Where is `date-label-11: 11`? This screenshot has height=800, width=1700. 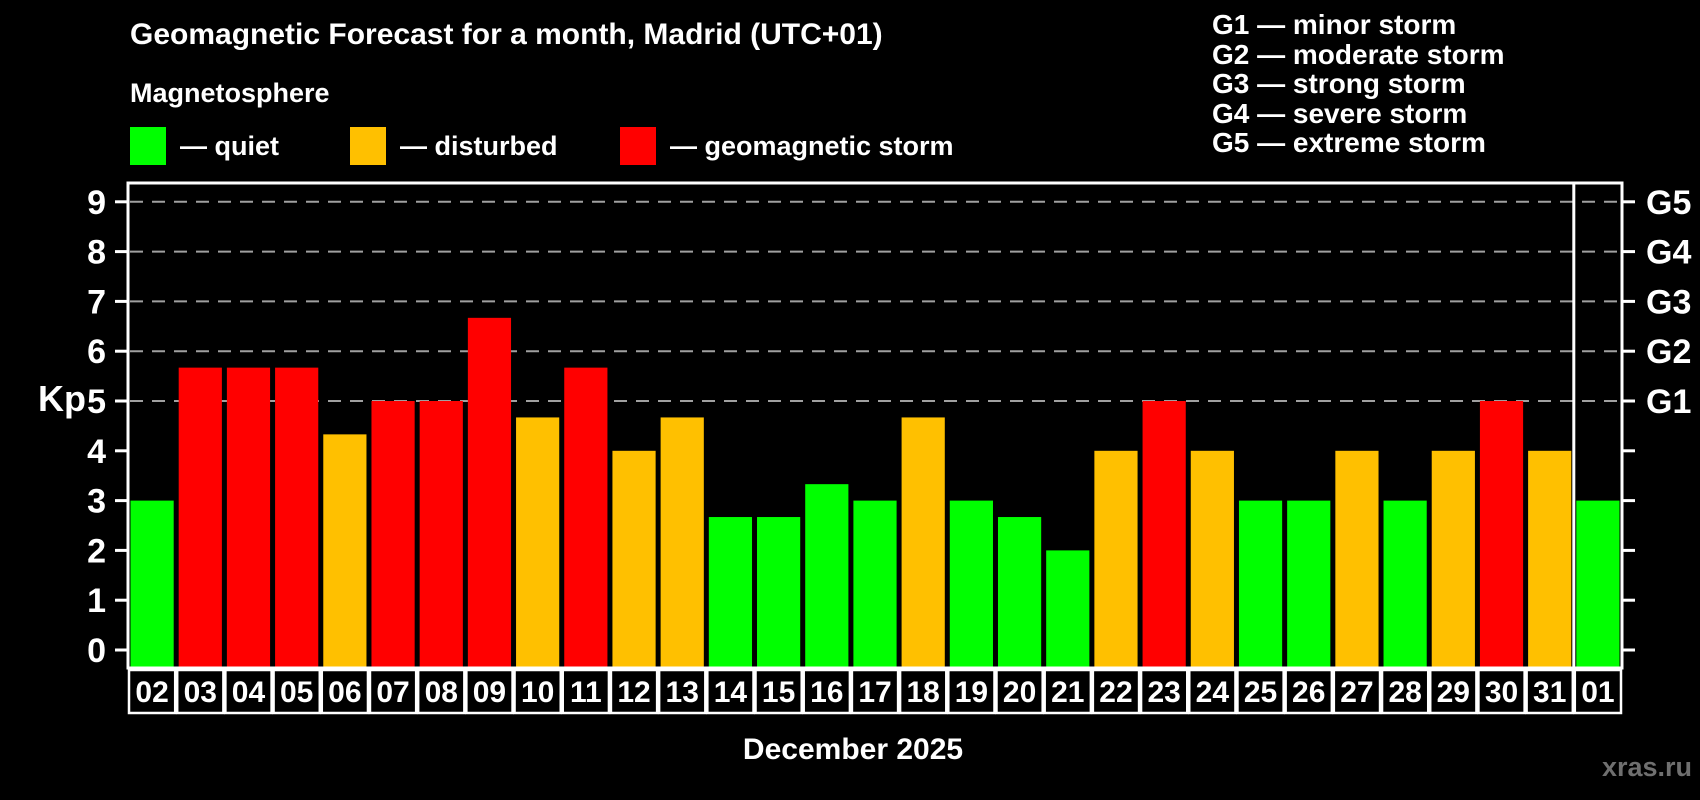 date-label-11: 11 is located at coordinates (586, 692).